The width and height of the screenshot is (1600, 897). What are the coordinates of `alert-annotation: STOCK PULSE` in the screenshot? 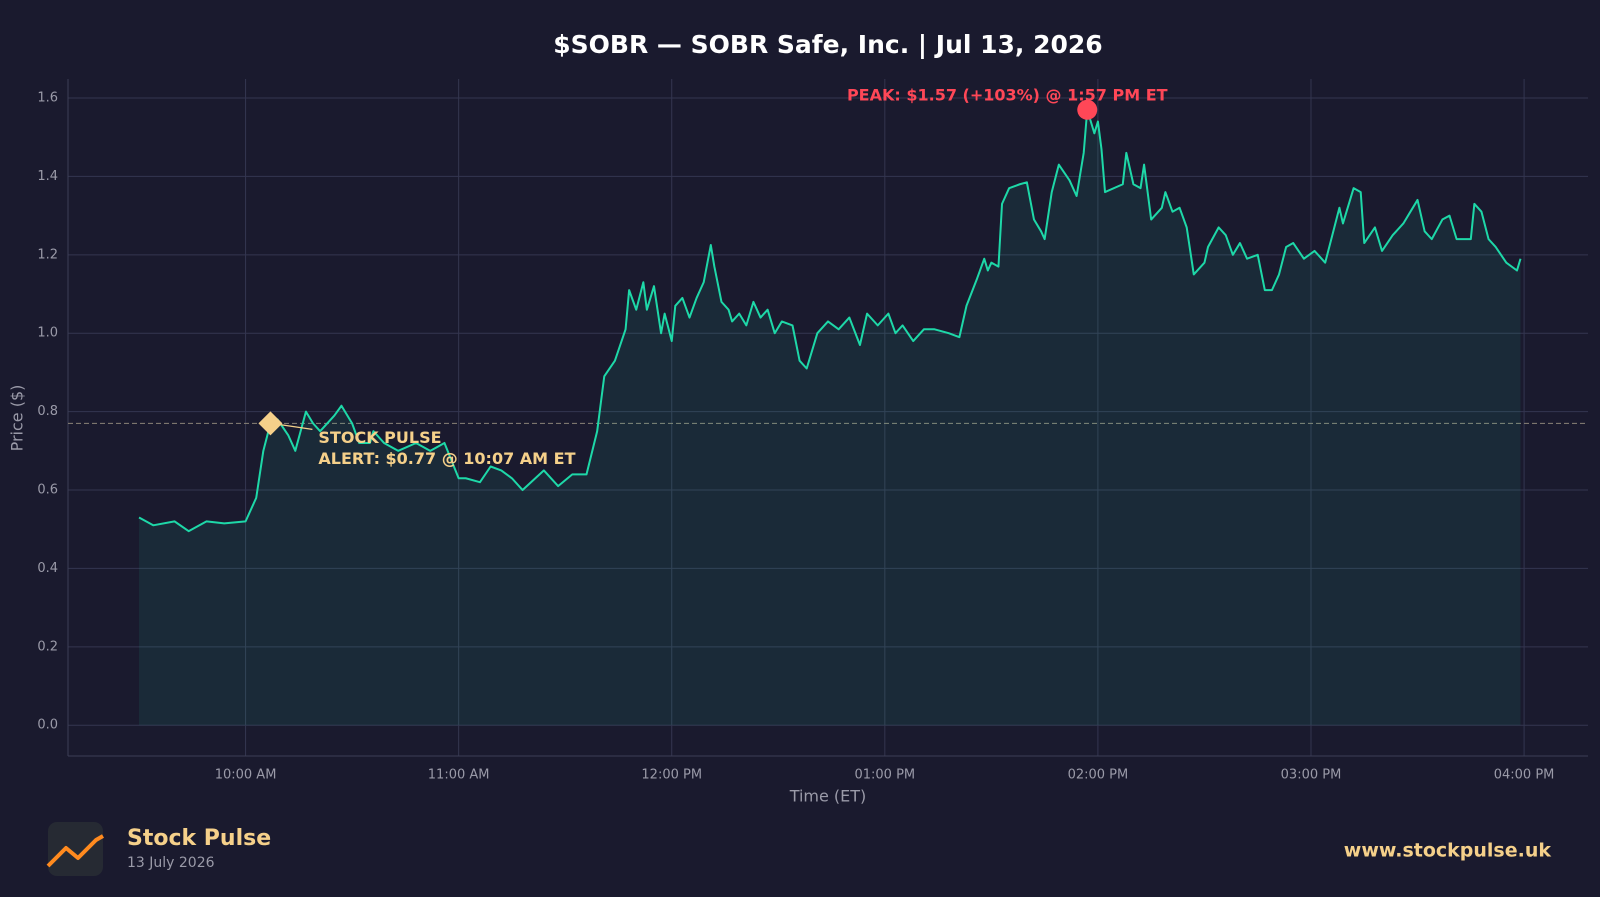 It's located at (379, 437).